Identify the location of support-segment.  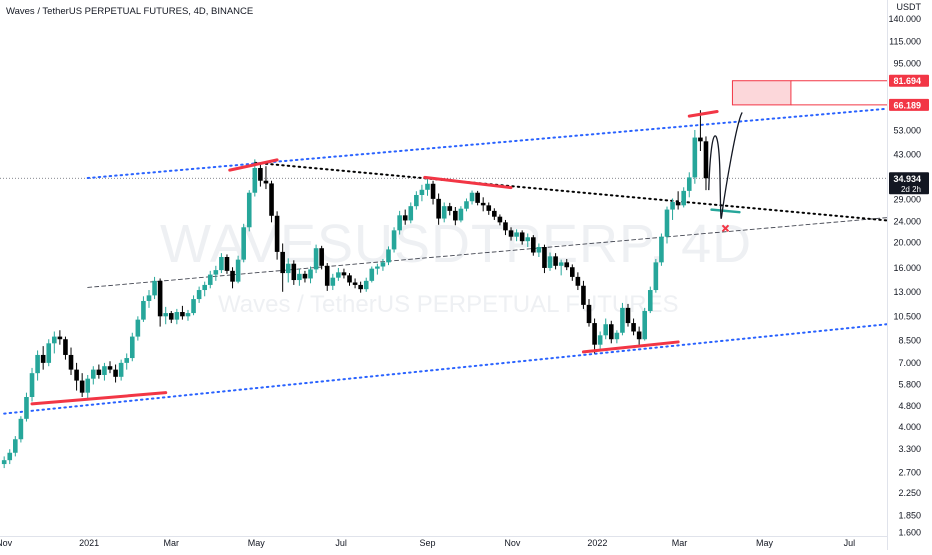
(725, 211).